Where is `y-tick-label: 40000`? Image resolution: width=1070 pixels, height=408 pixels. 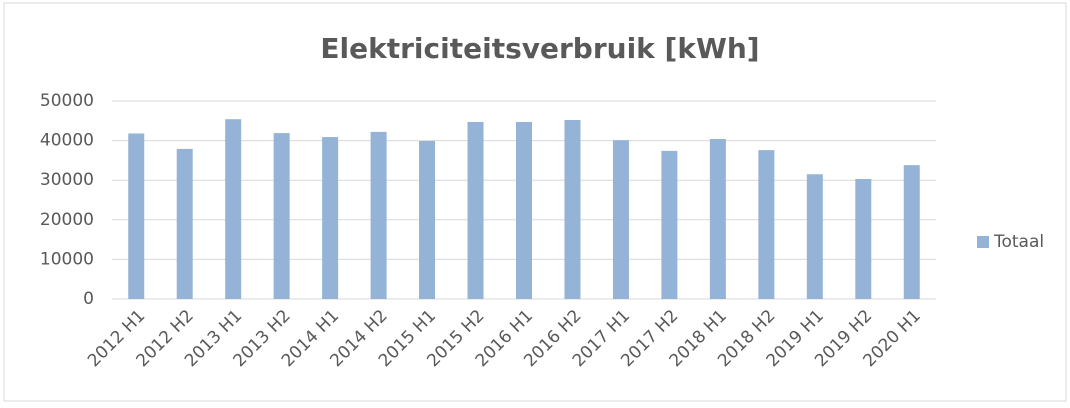 y-tick-label: 40000 is located at coordinates (67, 141).